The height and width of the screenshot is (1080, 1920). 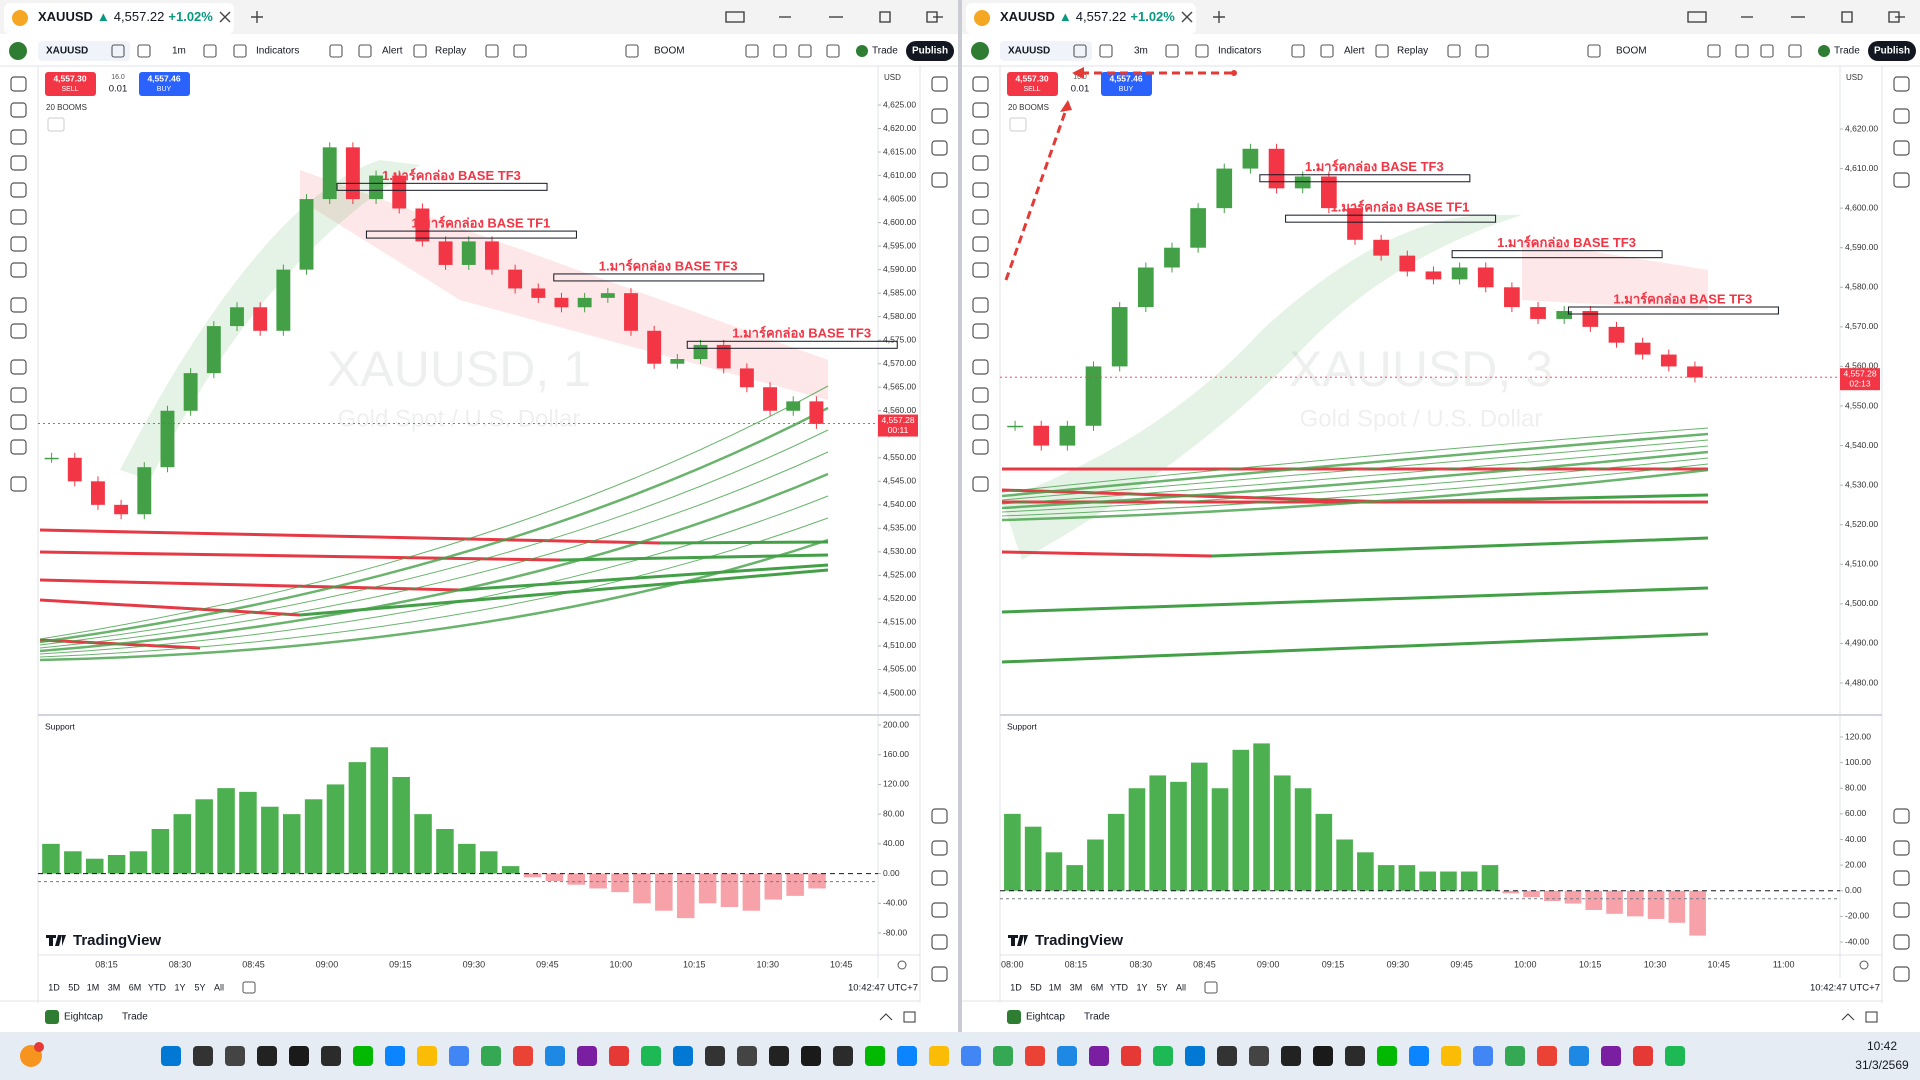 What do you see at coordinates (1566, 242) in the screenshot?
I see `annotation: 1.มาร์คกล่อง BASE TF3` at bounding box center [1566, 242].